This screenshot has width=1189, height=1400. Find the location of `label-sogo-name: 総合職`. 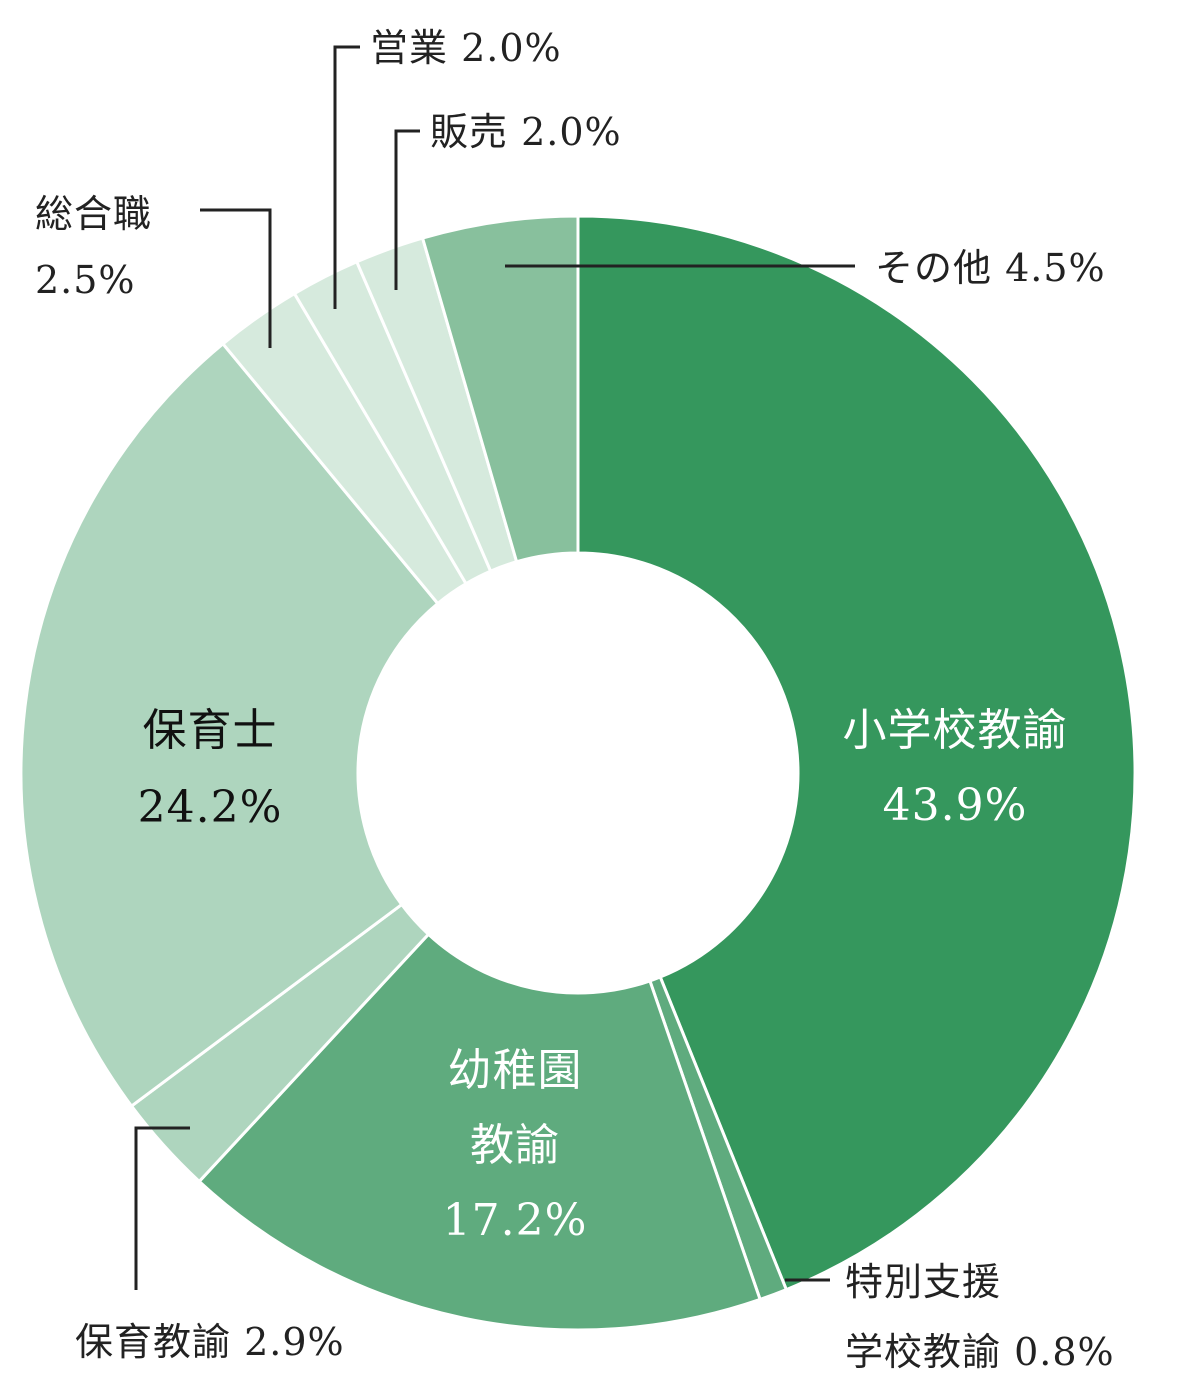

label-sogo-name: 総合職 is located at coordinates (93, 214).